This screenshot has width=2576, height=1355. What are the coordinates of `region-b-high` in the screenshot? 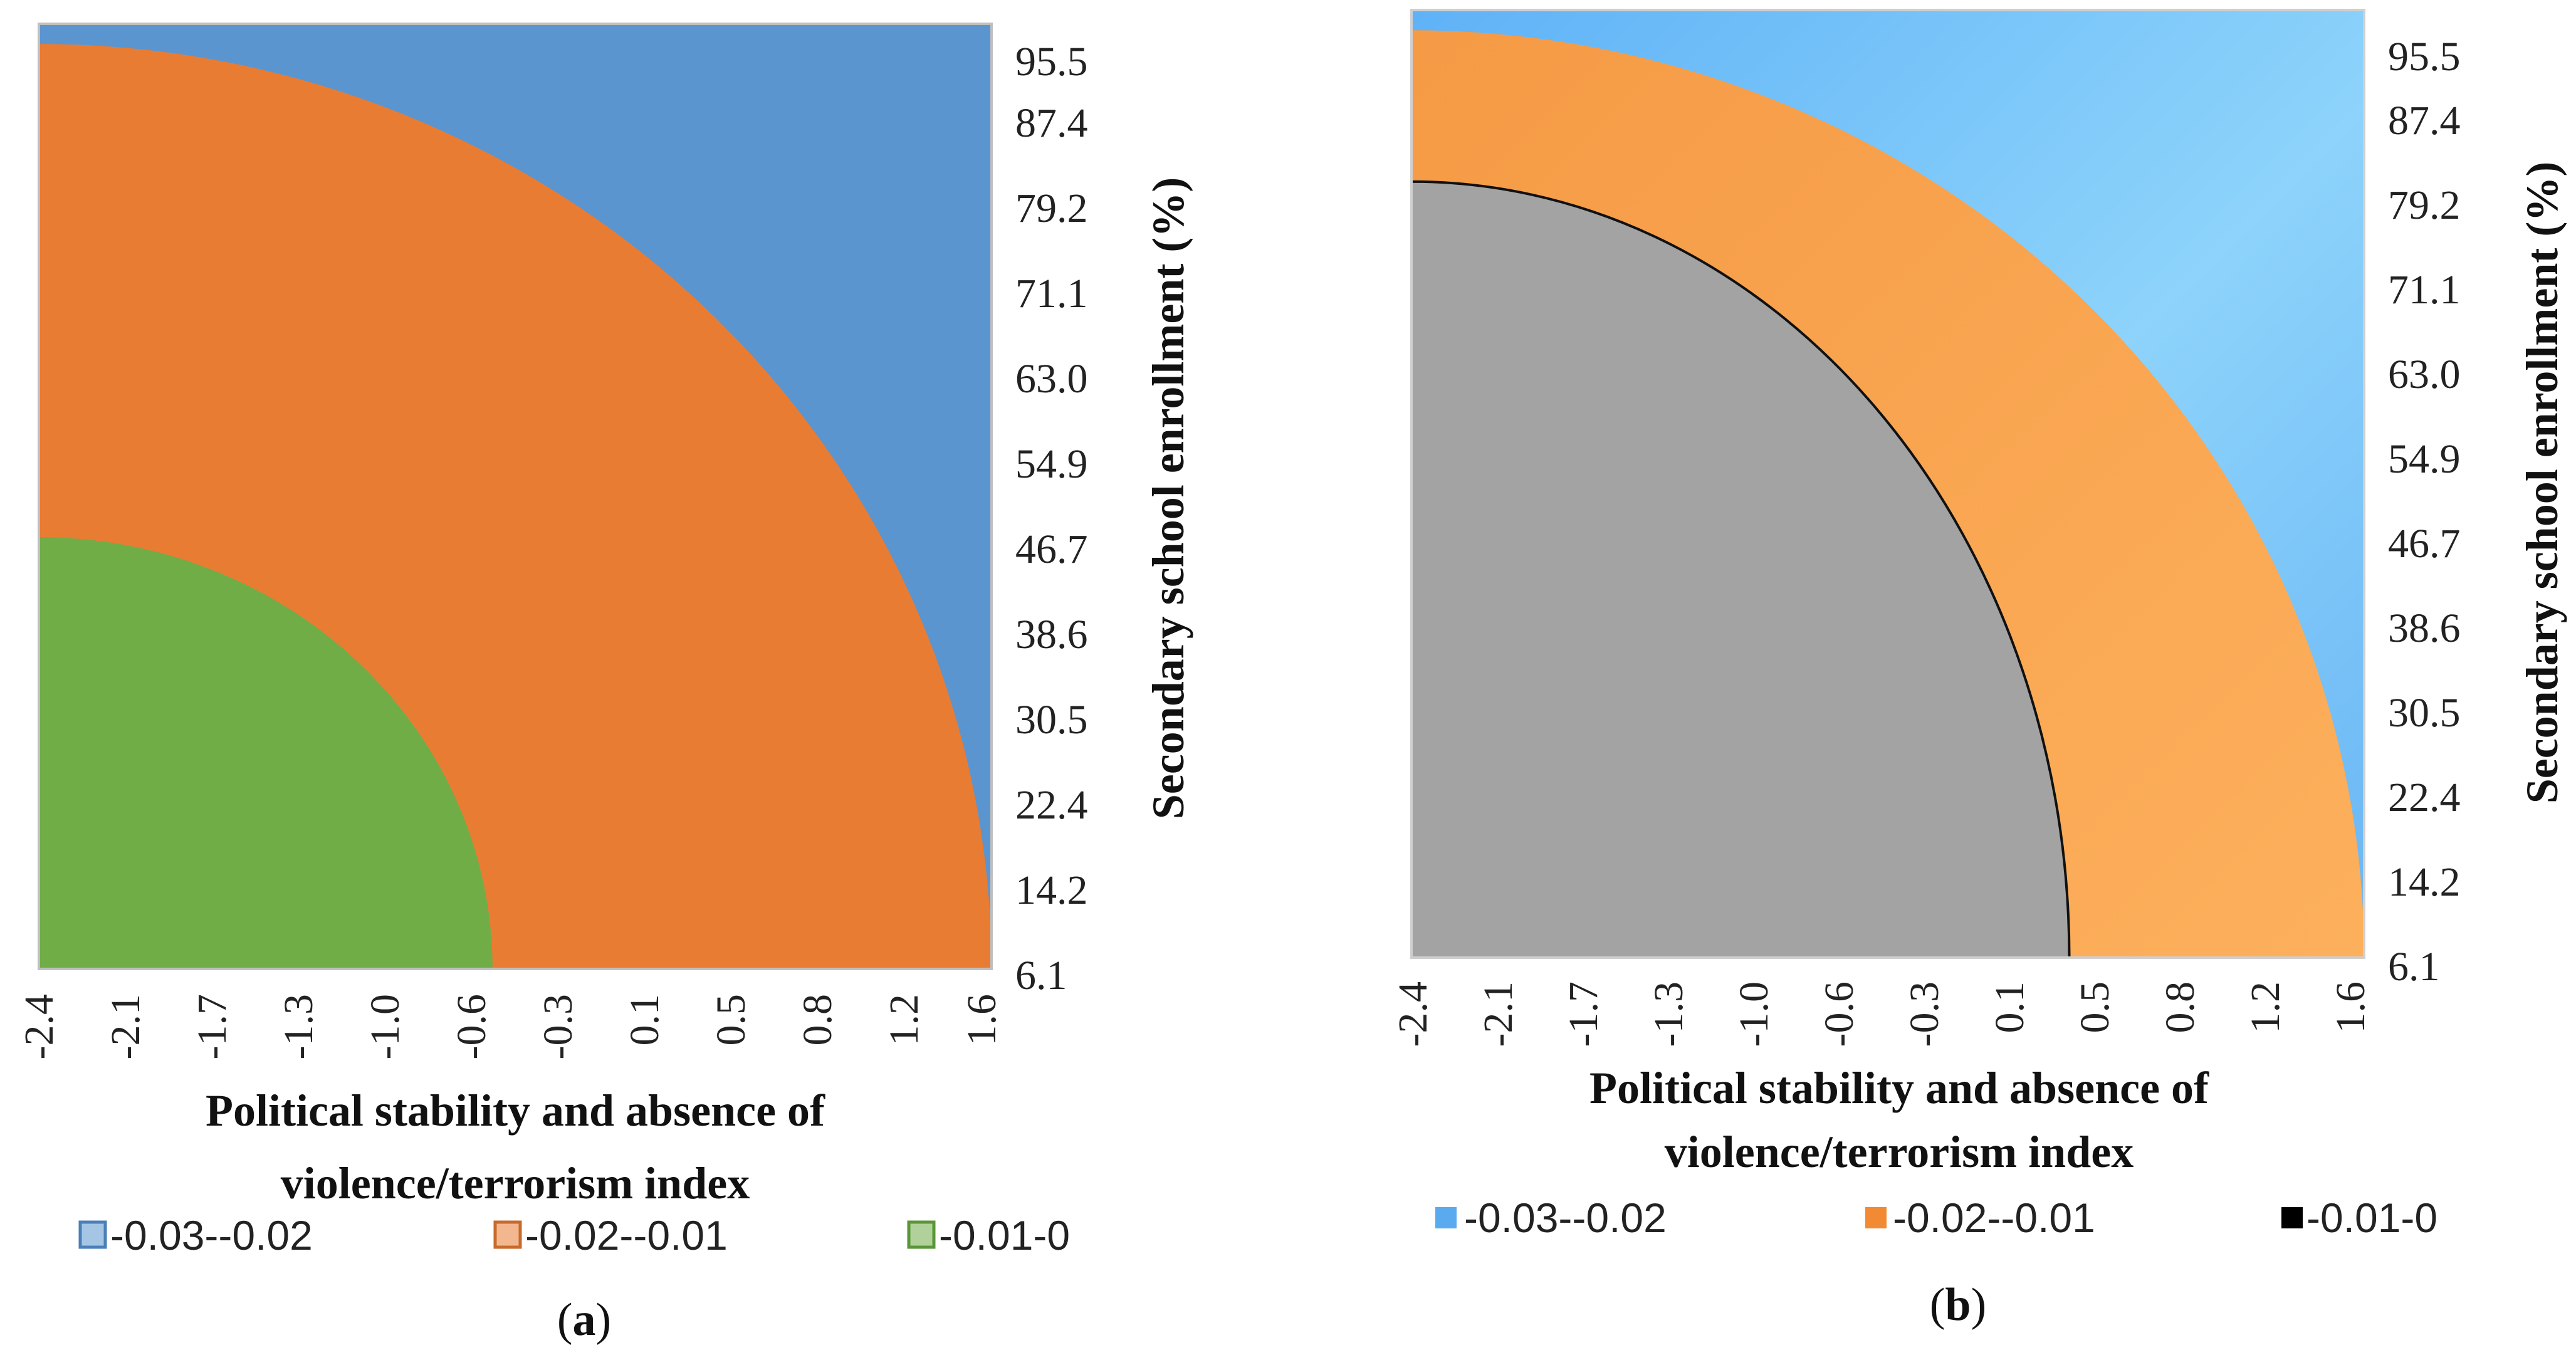 It's located at (1740, 569).